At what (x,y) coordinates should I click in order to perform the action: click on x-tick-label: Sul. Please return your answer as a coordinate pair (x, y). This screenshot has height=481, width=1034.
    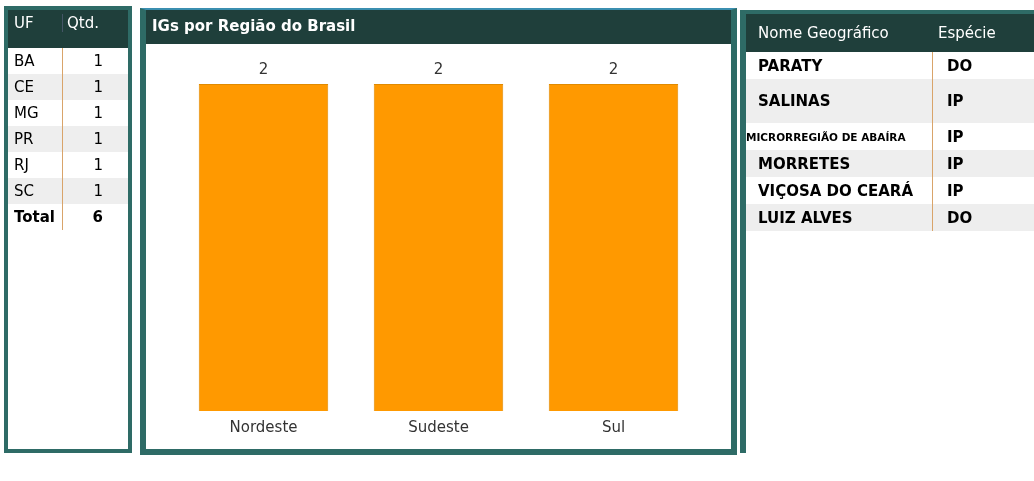
    Looking at the image, I should click on (613, 426).